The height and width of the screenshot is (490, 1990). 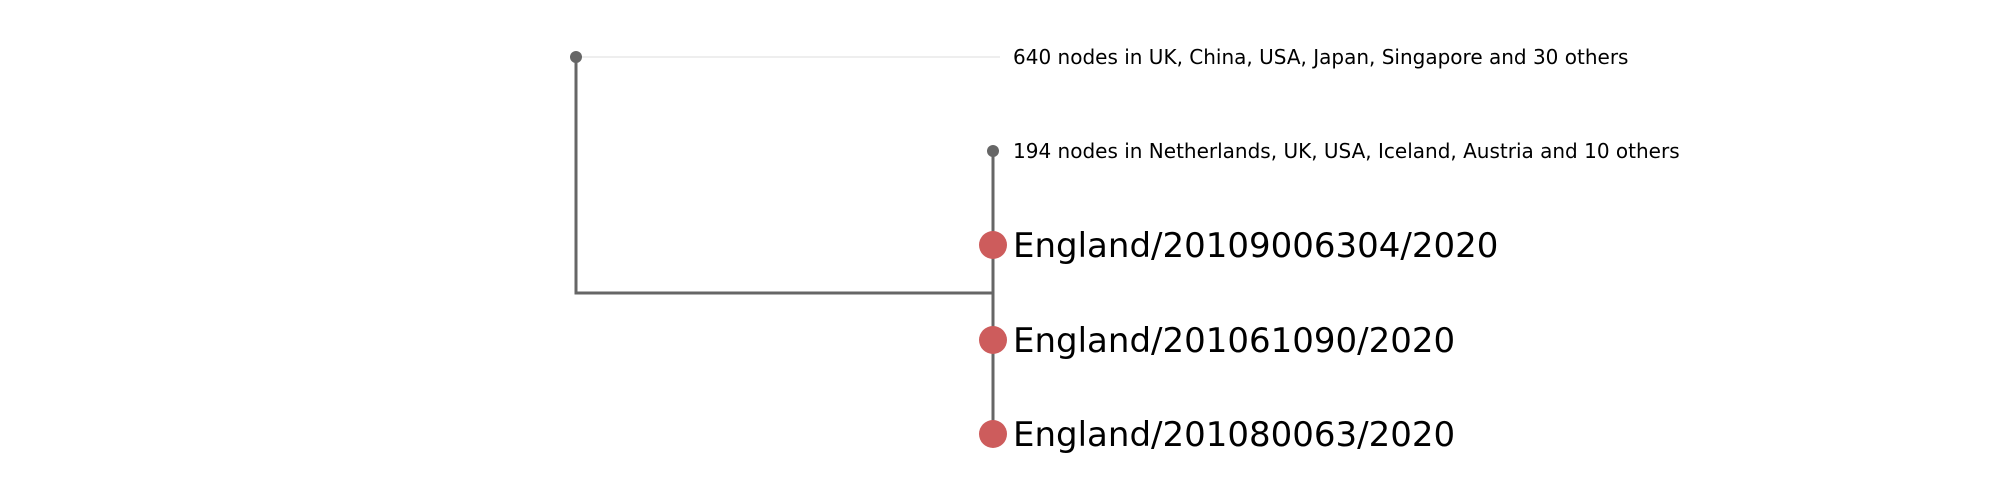 I want to click on leaf-label: England/201061090/2020, so click(x=1234, y=341).